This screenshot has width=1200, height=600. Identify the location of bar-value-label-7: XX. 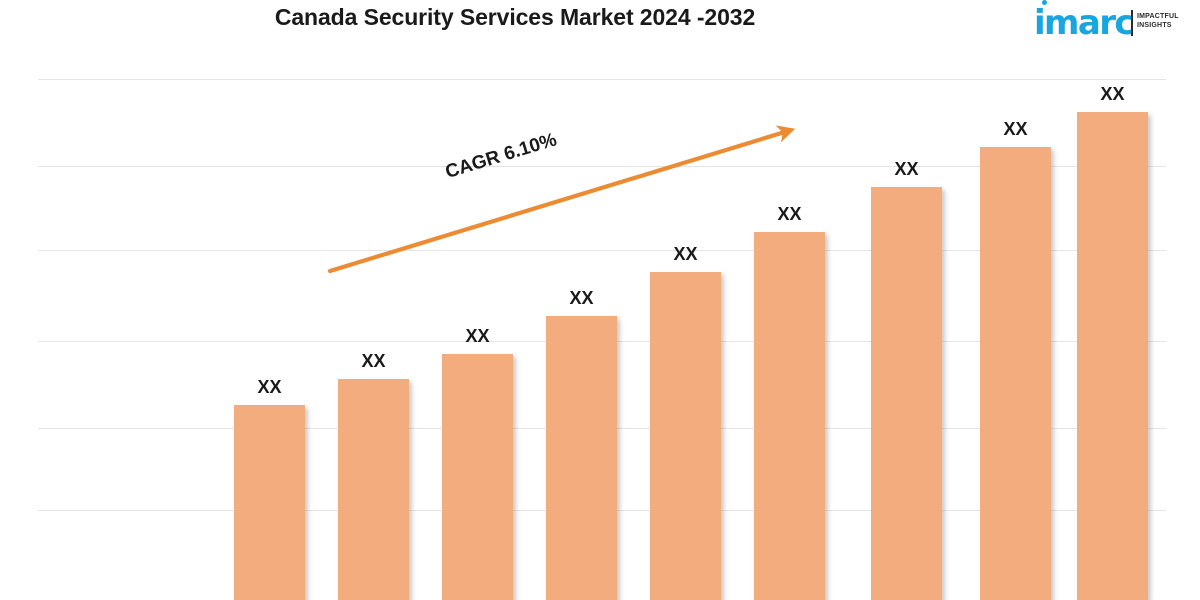
(906, 169).